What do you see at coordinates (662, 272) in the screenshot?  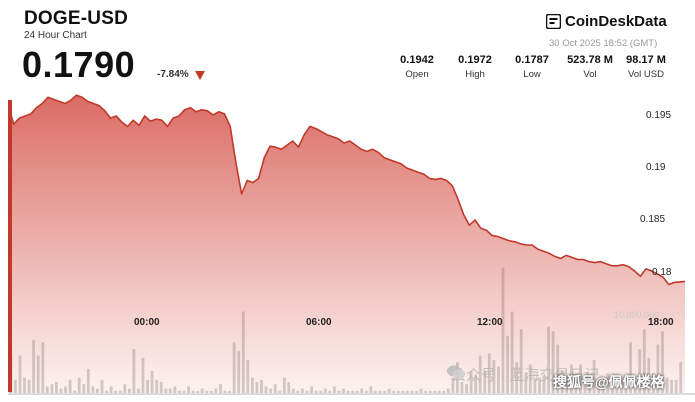 I see `y-tick-label: 0.18` at bounding box center [662, 272].